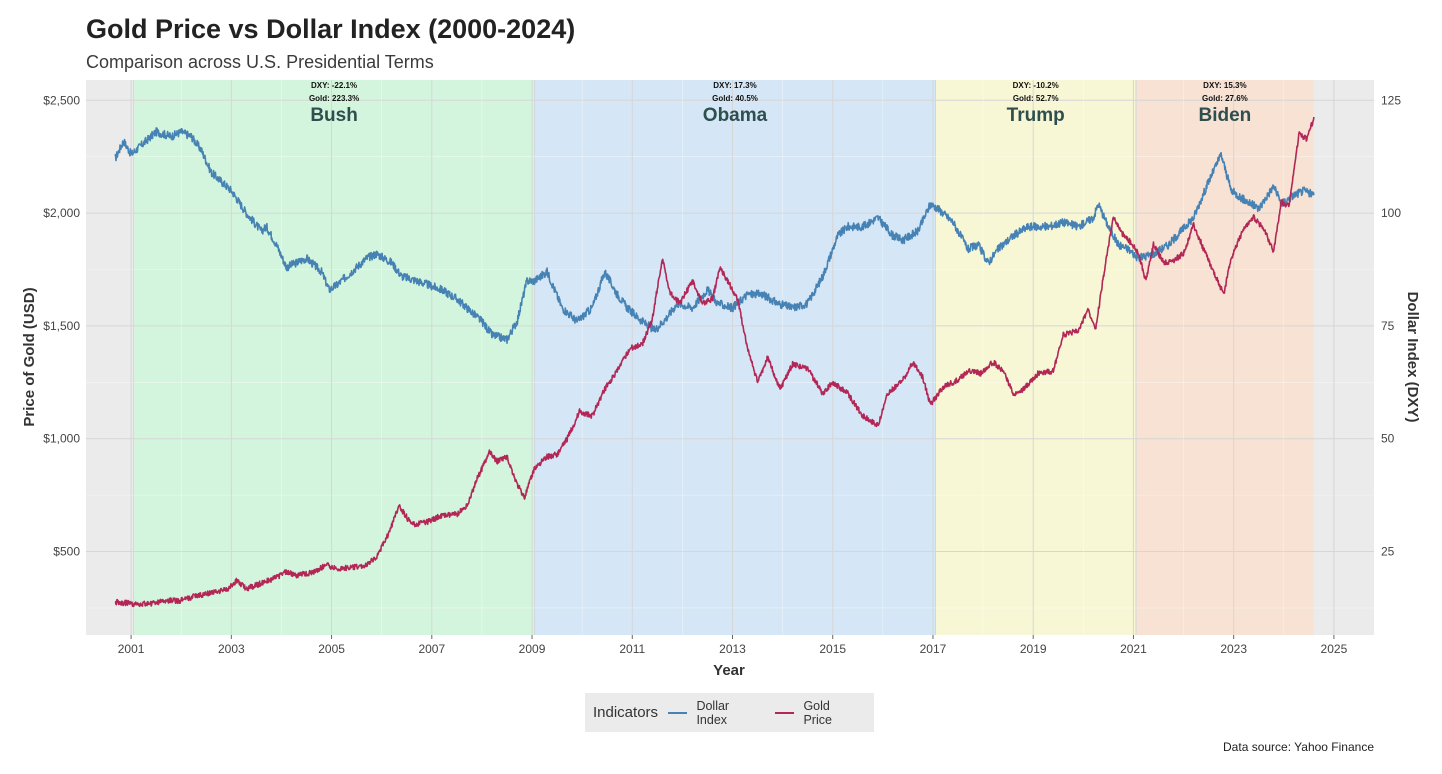 This screenshot has height=774, width=1442. What do you see at coordinates (61, 100) in the screenshot?
I see `y-left-tick-label: $2,500` at bounding box center [61, 100].